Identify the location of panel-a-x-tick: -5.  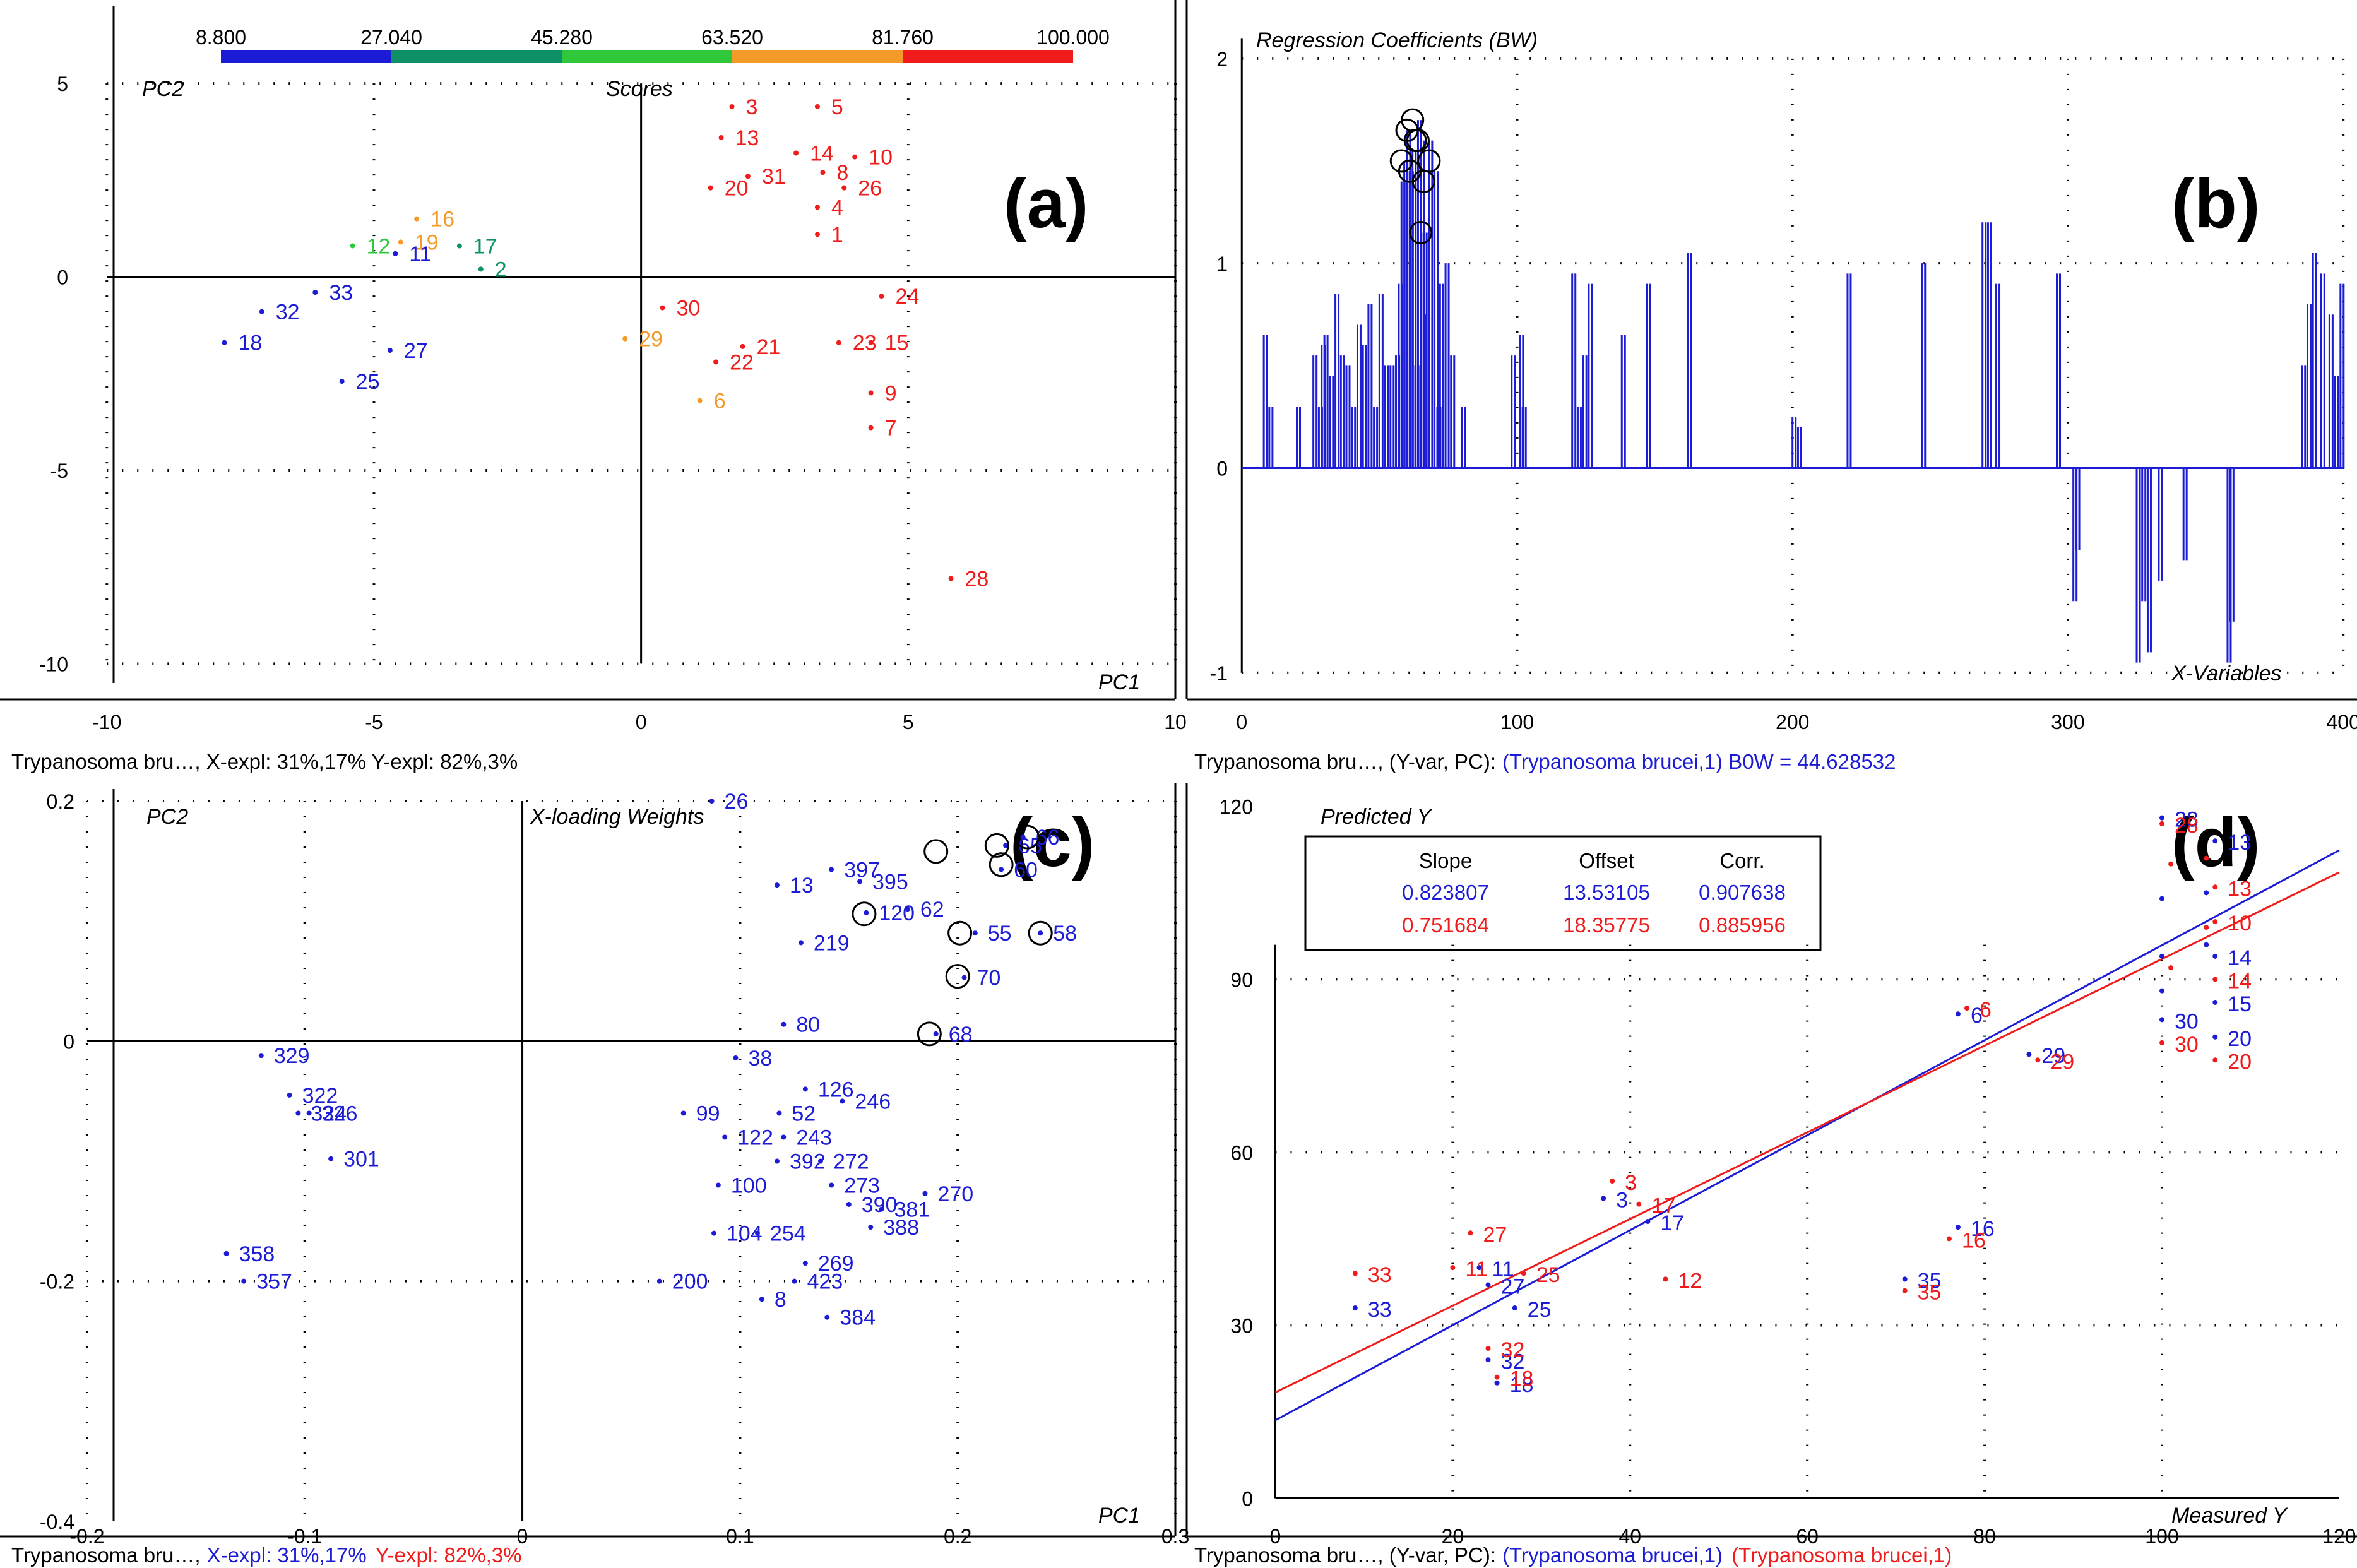
(374, 722).